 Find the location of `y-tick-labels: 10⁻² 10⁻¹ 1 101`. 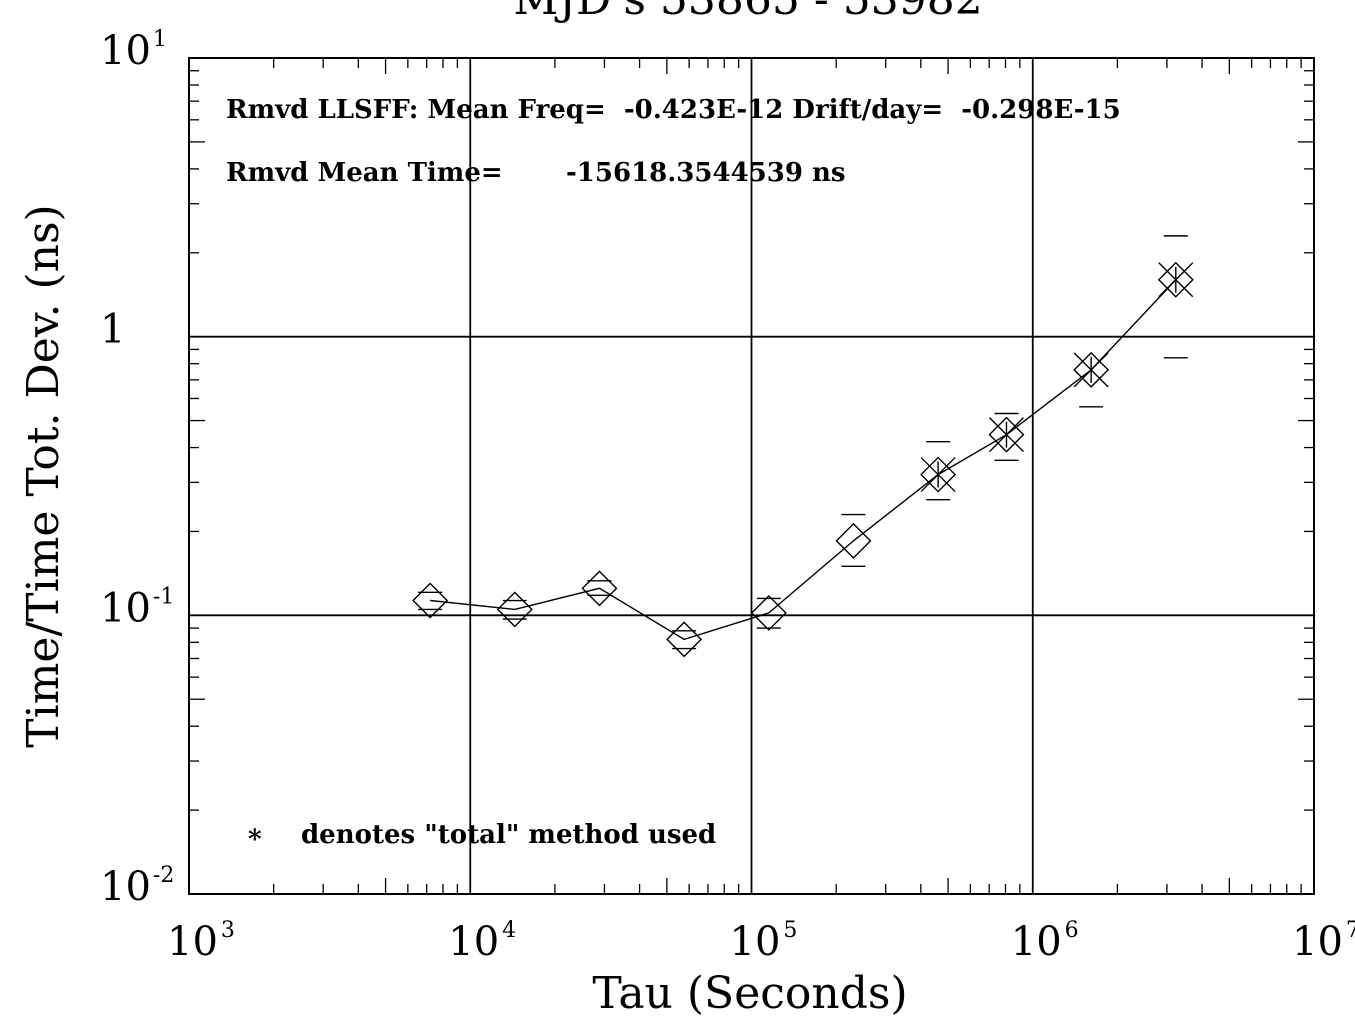

y-tick-labels: 10⁻² 10⁻¹ 1 101 is located at coordinates (137, 468).